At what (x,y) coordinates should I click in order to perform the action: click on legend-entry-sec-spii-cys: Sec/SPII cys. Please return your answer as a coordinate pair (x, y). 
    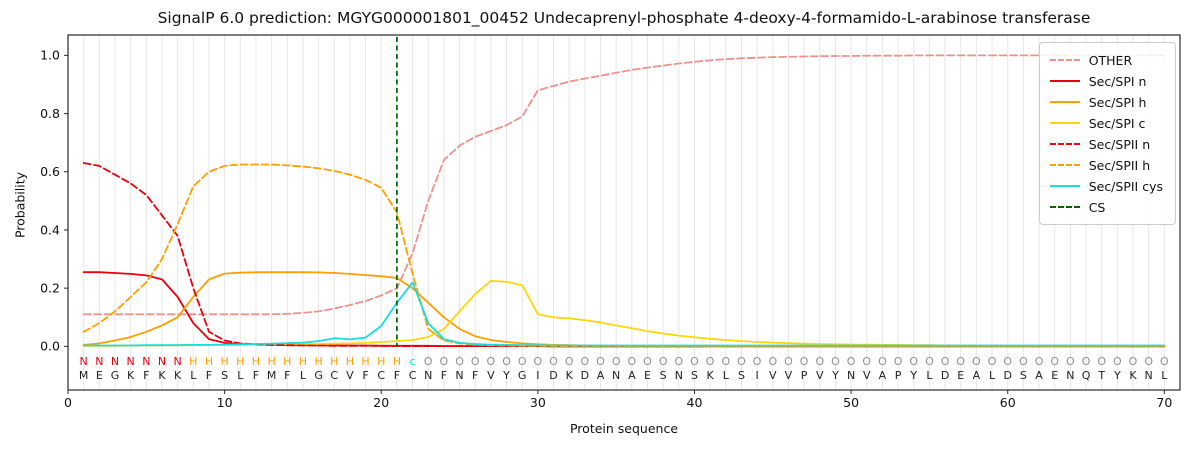
    Looking at the image, I should click on (1106, 186).